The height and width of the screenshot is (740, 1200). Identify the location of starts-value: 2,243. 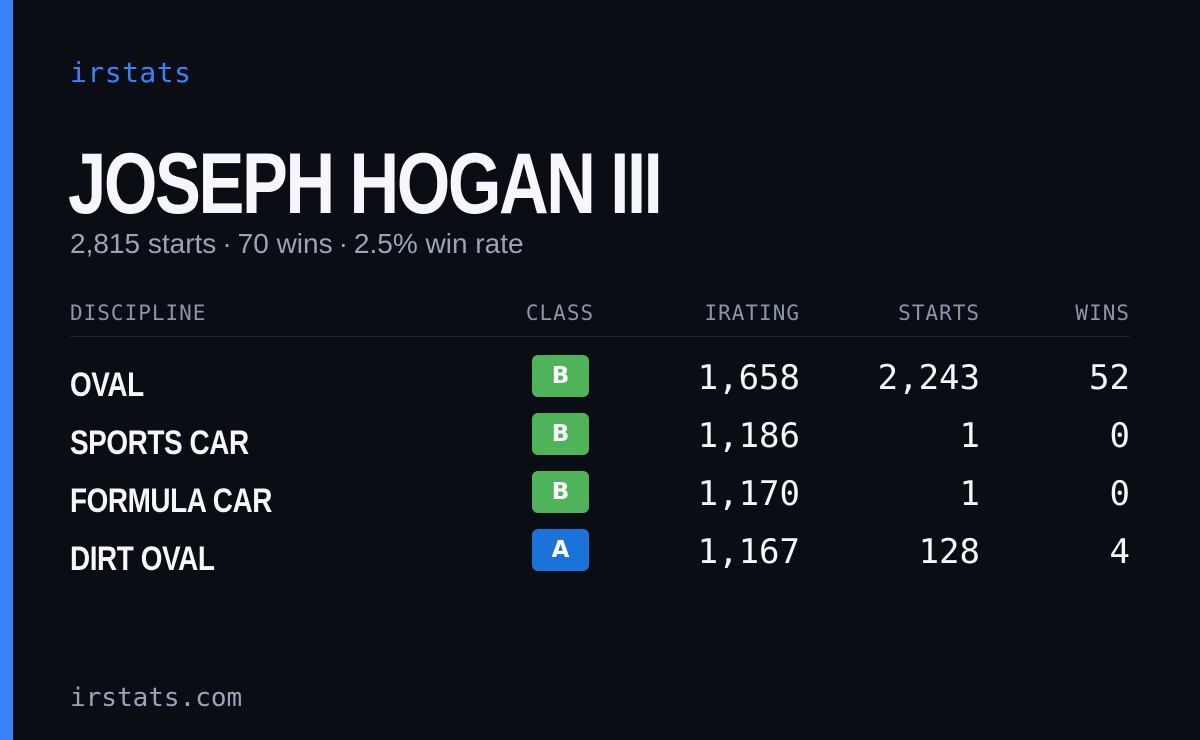
(928, 378).